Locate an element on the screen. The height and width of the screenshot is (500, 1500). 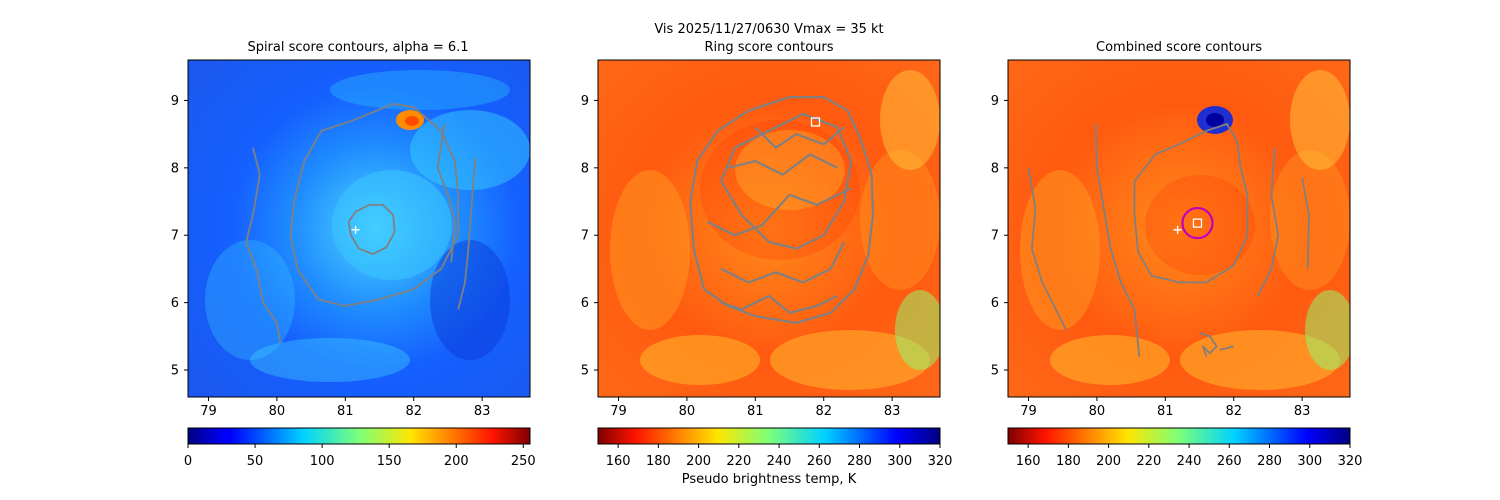
colorbar-tick-label: 250 is located at coordinates (523, 461).